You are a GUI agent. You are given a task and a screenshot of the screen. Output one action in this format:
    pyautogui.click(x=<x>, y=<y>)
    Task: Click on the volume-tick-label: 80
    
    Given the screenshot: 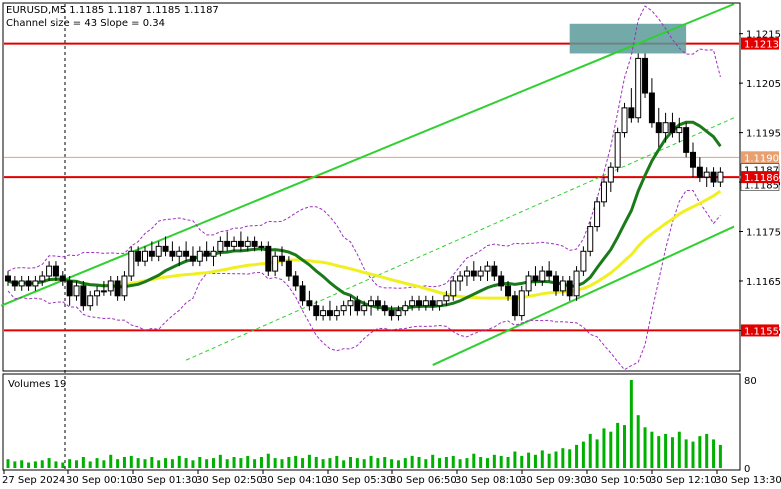 What is the action you would take?
    pyautogui.click(x=750, y=381)
    